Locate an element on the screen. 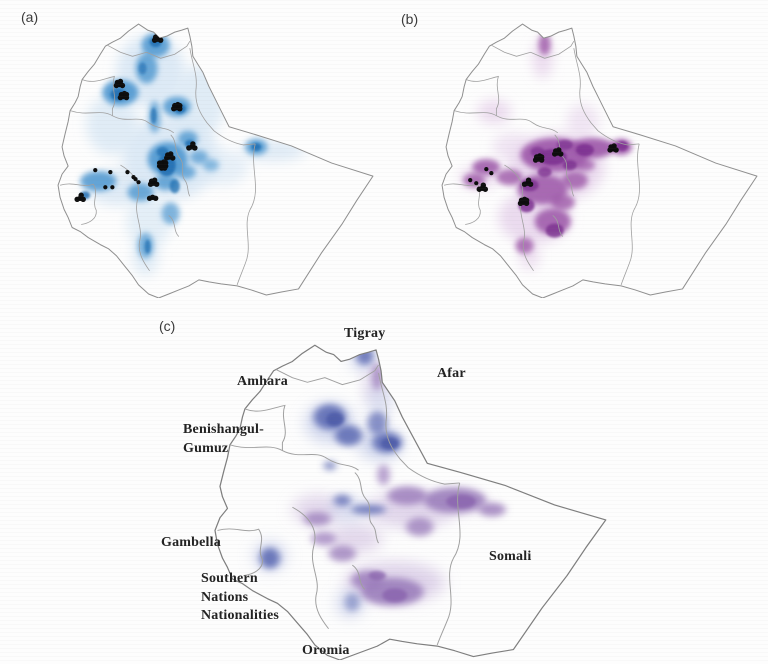 The height and width of the screenshot is (664, 768). region-label-benishangul-line2: Gumuz is located at coordinates (206, 448).